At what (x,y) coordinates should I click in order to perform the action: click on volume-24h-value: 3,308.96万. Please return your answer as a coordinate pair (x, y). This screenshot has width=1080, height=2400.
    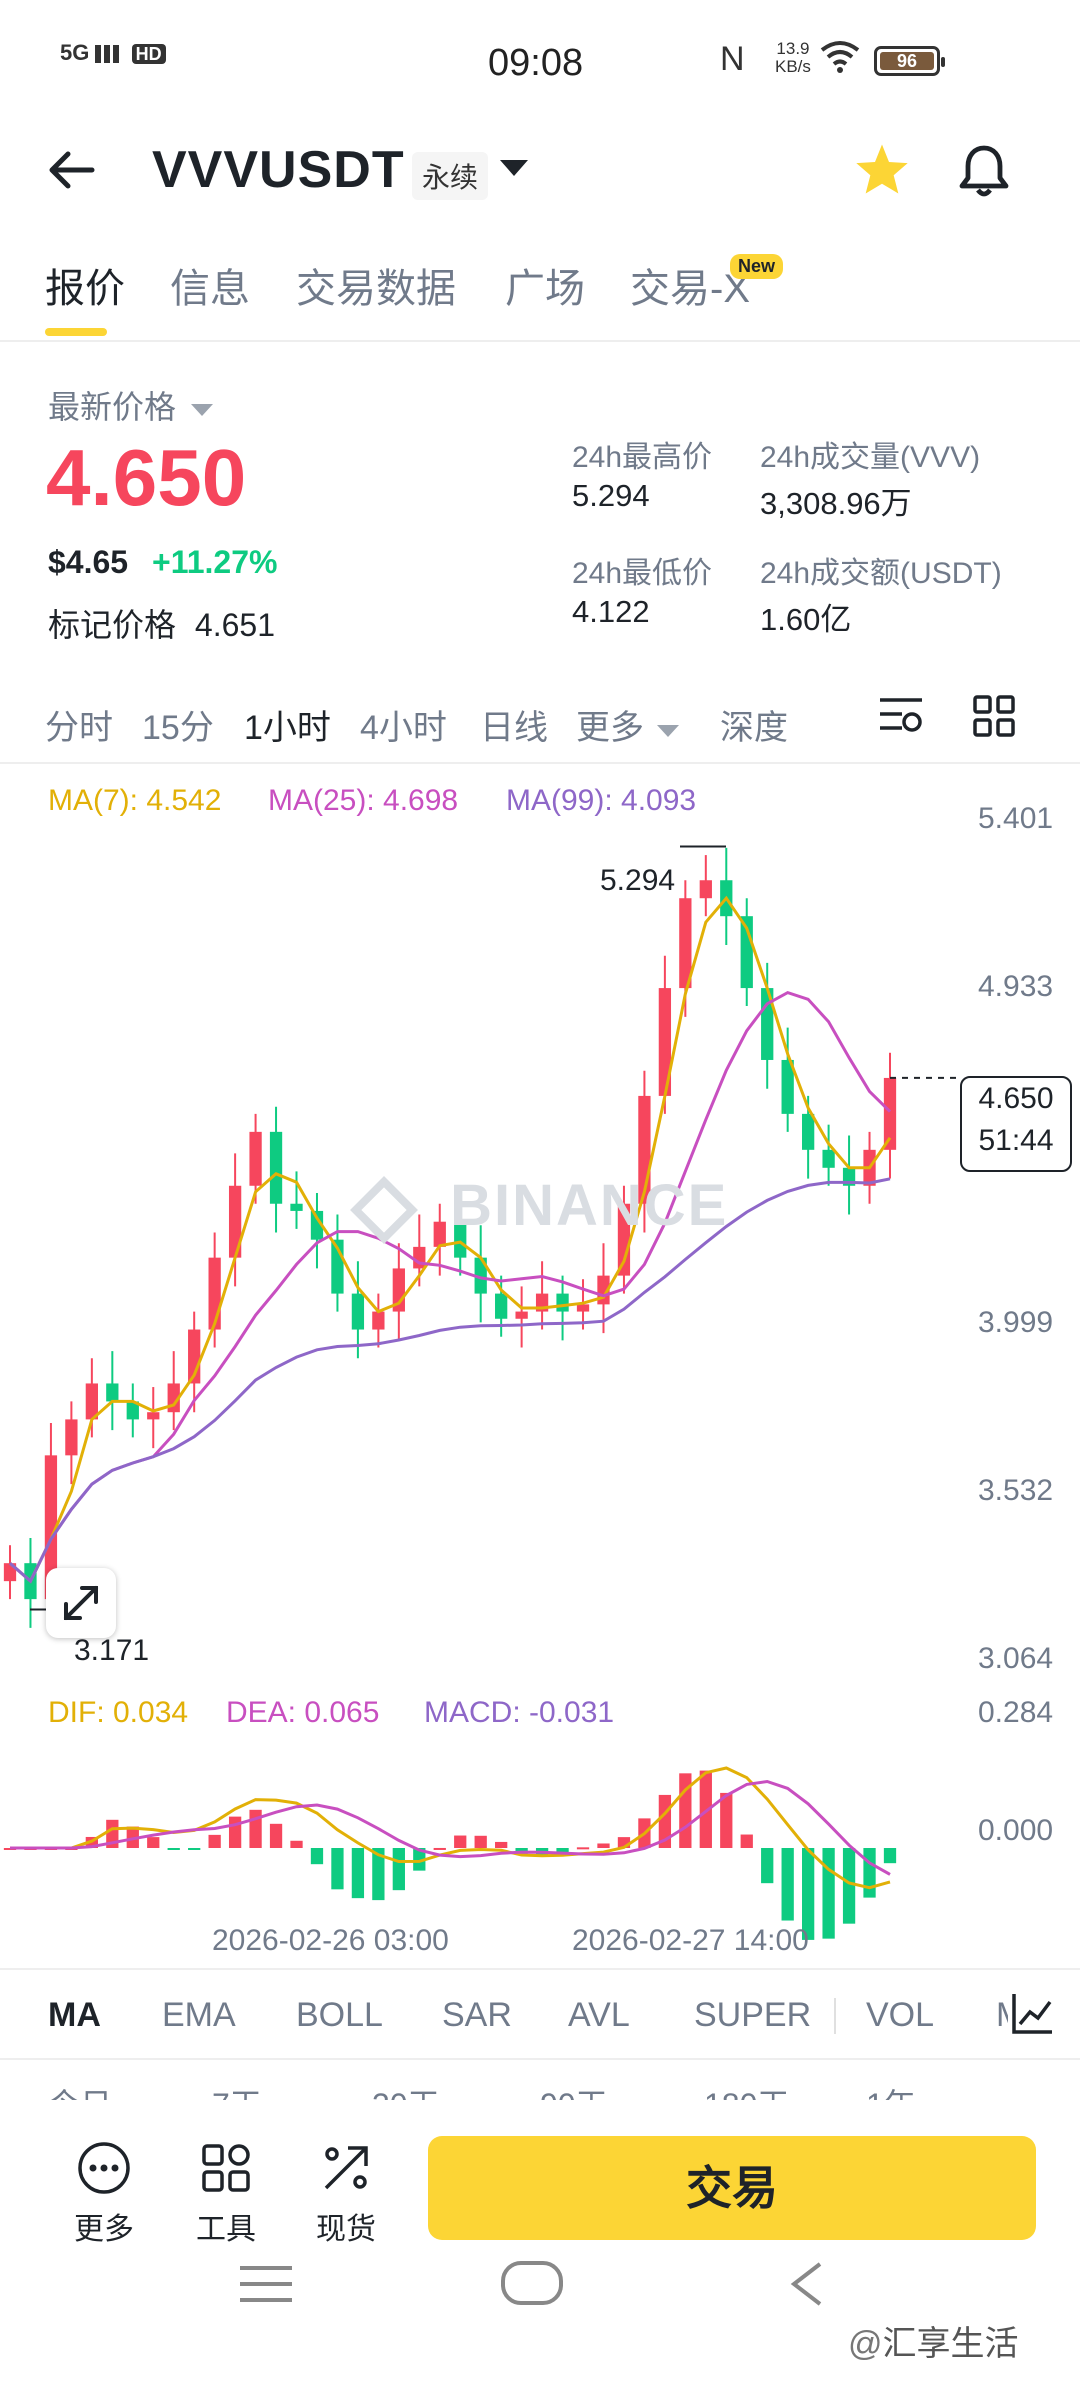
    Looking at the image, I should click on (836, 503).